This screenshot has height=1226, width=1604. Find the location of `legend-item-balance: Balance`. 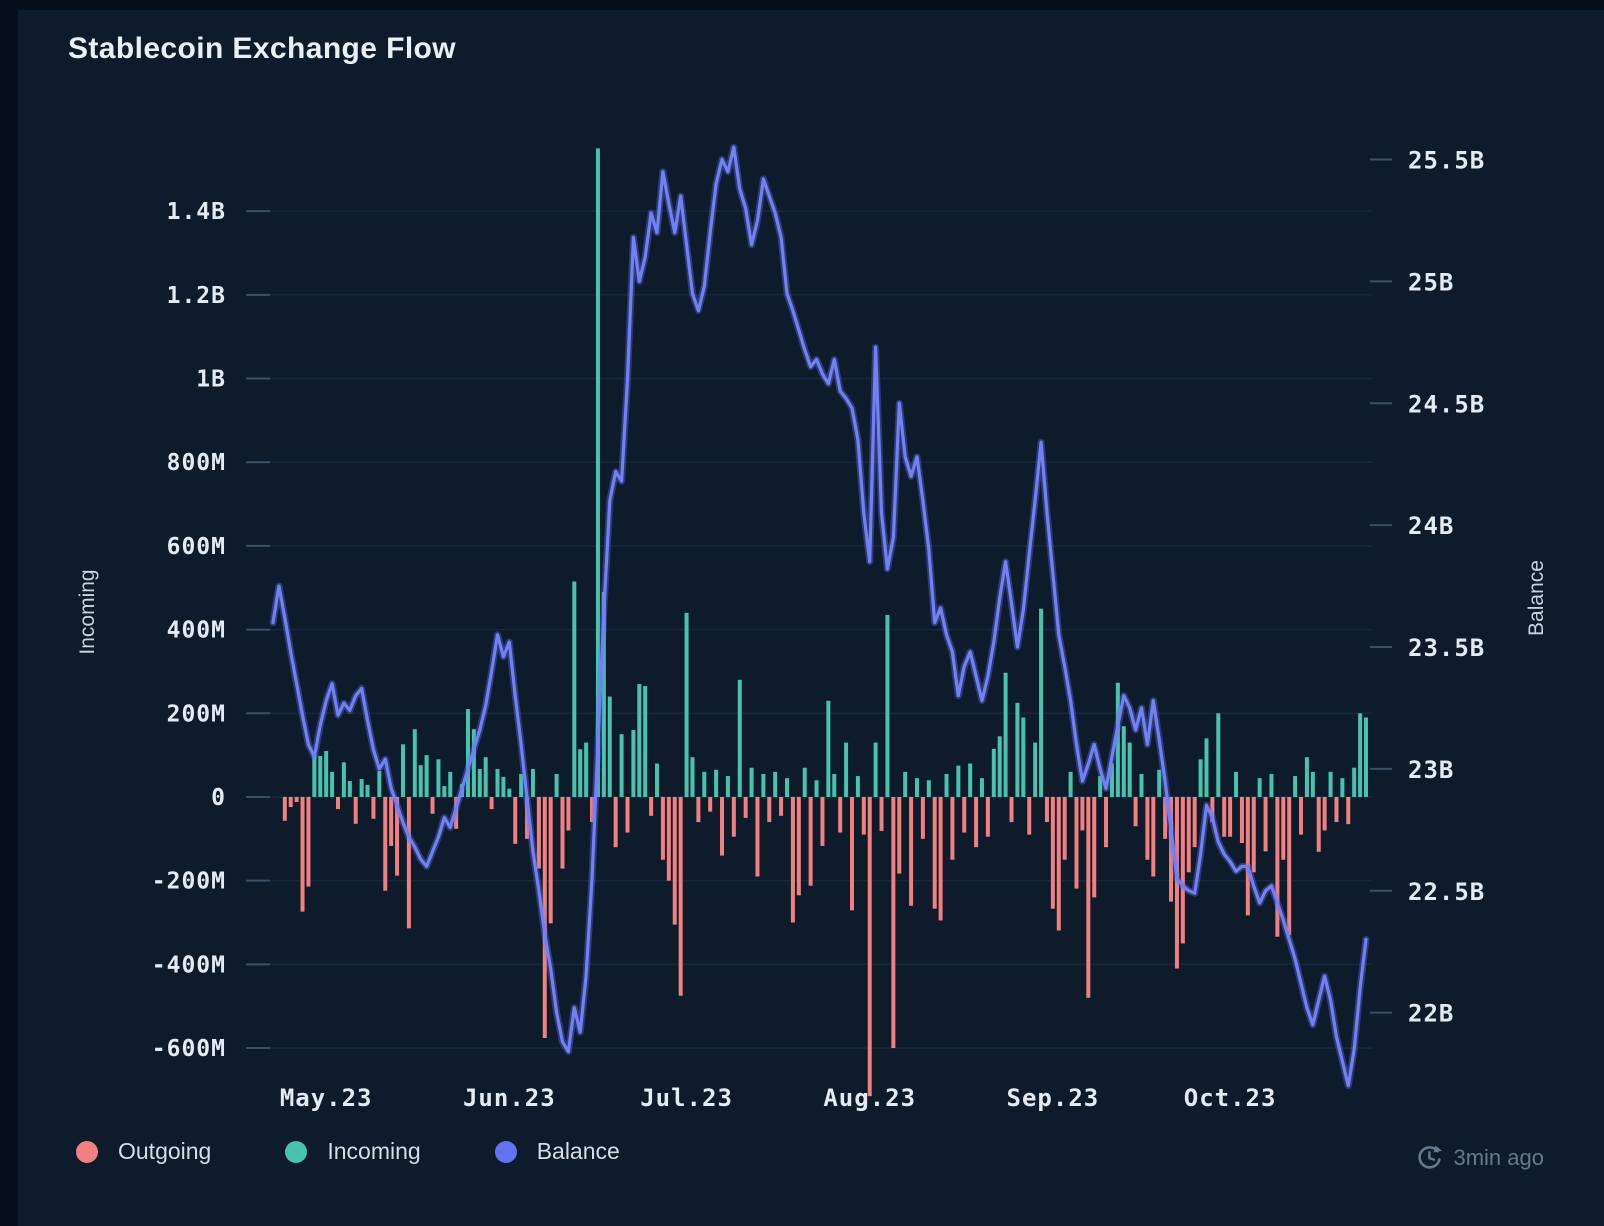

legend-item-balance: Balance is located at coordinates (557, 1151).